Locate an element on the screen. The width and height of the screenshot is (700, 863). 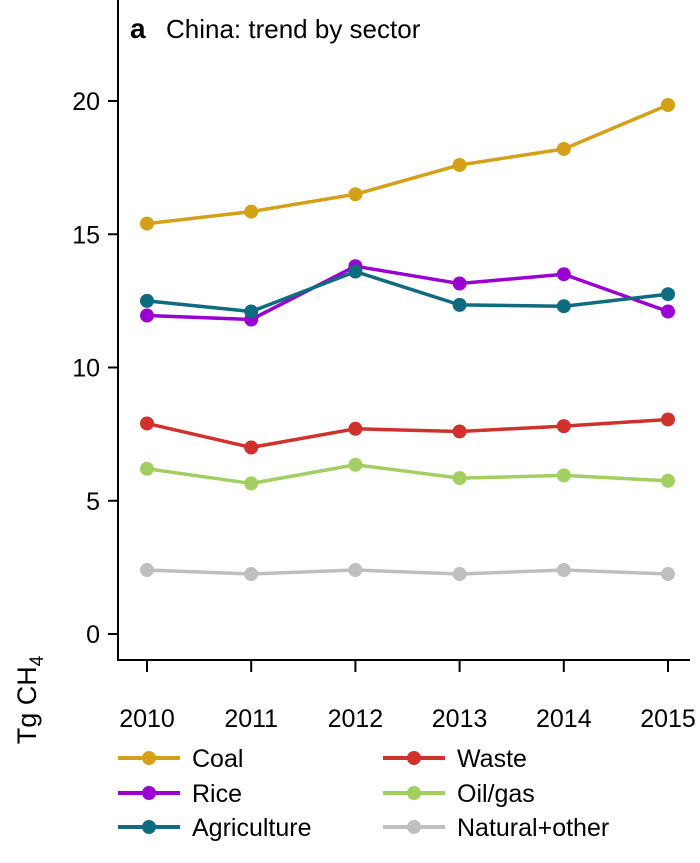
legend-item-natural-other: Natural+other is located at coordinates (496, 828).